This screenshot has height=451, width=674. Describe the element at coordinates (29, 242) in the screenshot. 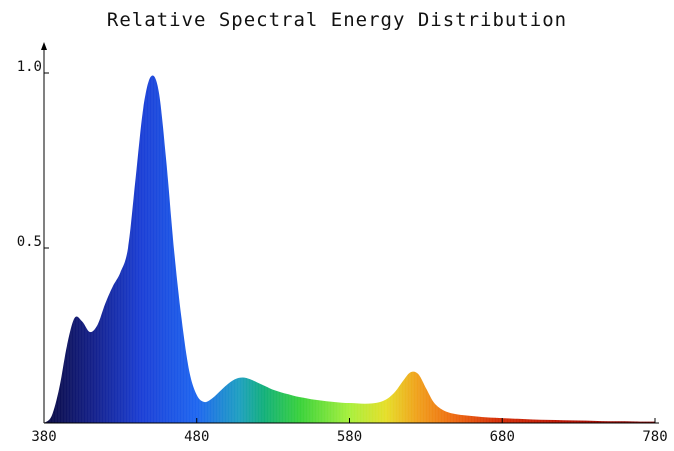

I see `y-tick-label: 0.5` at that location.